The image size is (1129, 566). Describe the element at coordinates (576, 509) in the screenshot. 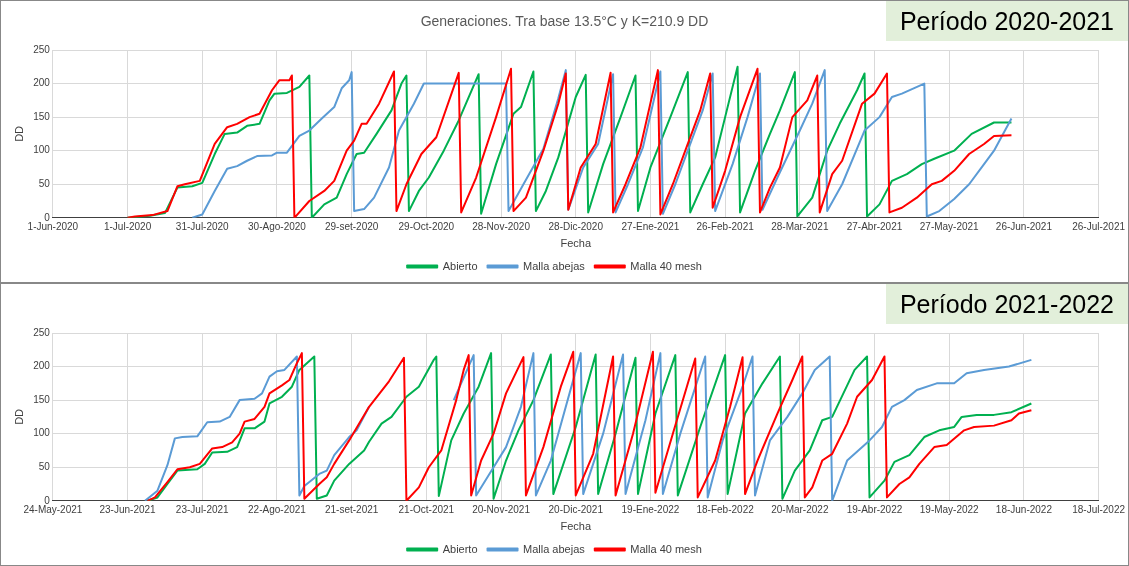

I see `x-tick-label: 20-Dic-2021` at that location.